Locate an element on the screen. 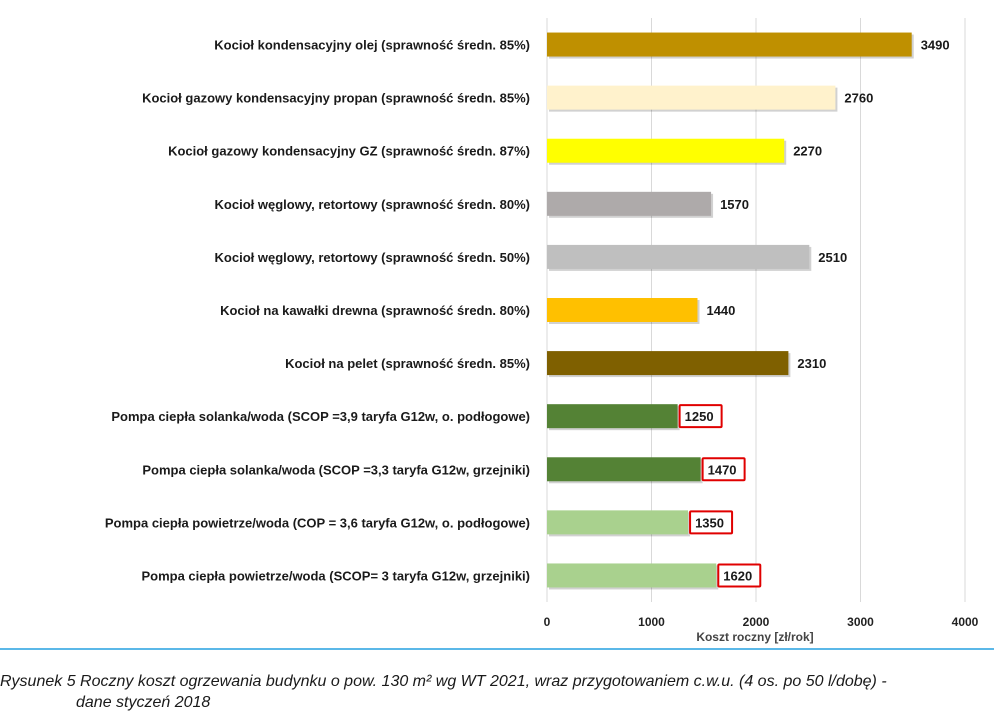  caption-divider is located at coordinates (497, 649).